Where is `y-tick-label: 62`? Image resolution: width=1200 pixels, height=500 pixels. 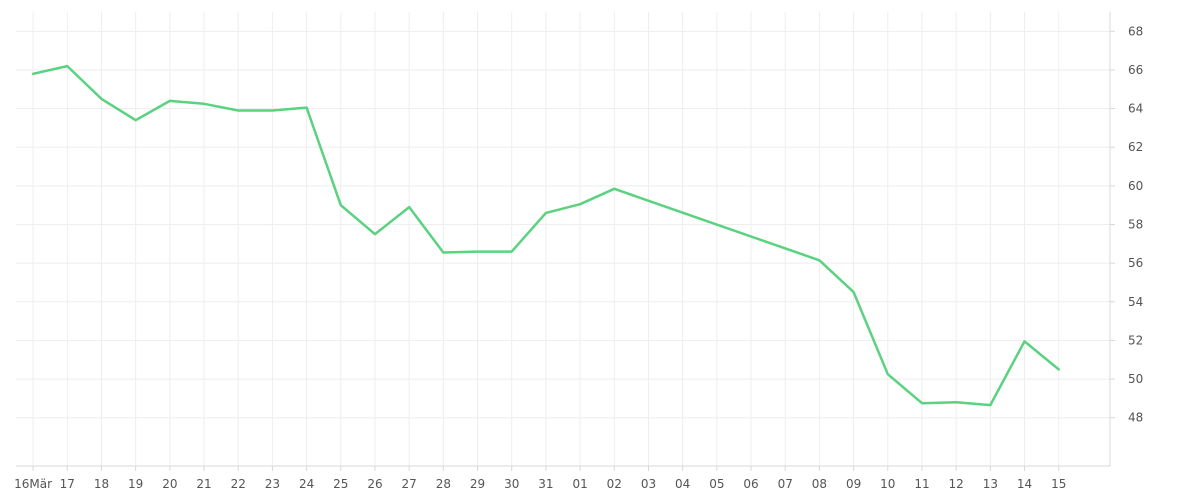 y-tick-label: 62 is located at coordinates (1135, 147).